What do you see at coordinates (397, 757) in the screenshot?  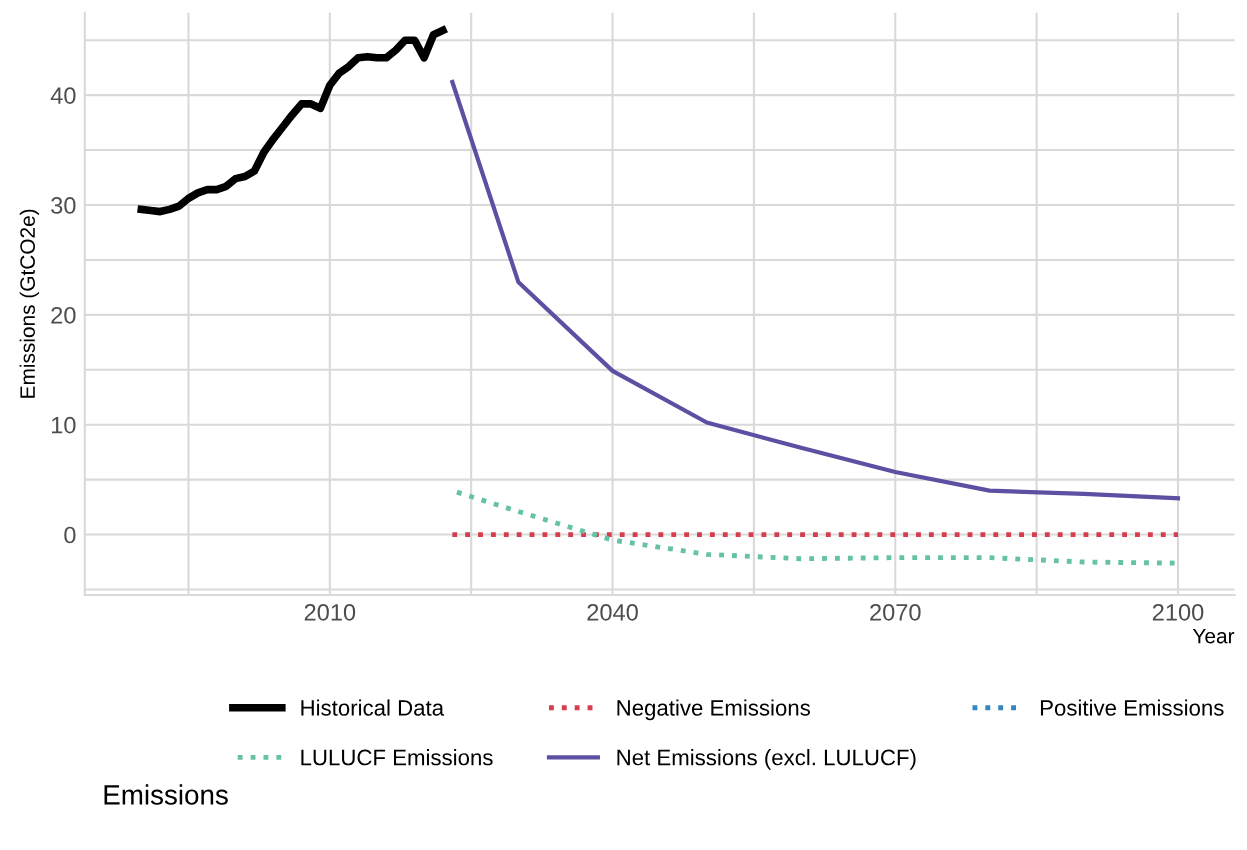 I see `legend-label: LULUCF Emissions` at bounding box center [397, 757].